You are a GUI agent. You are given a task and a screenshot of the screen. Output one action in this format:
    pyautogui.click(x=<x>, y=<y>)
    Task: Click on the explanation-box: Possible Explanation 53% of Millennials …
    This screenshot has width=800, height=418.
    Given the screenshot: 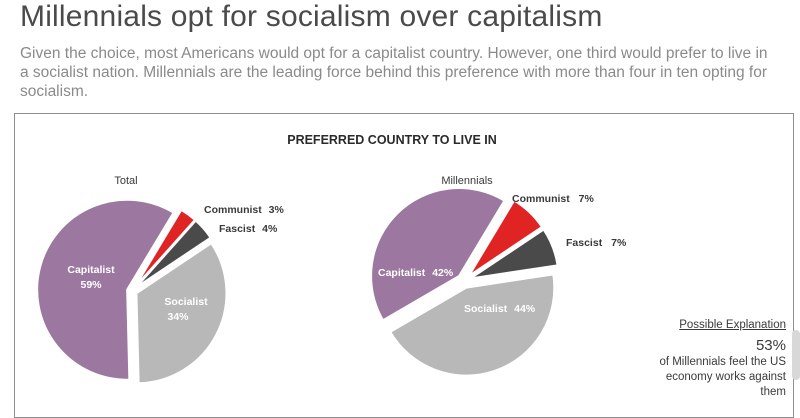 What is the action you would take?
    pyautogui.click(x=716, y=359)
    